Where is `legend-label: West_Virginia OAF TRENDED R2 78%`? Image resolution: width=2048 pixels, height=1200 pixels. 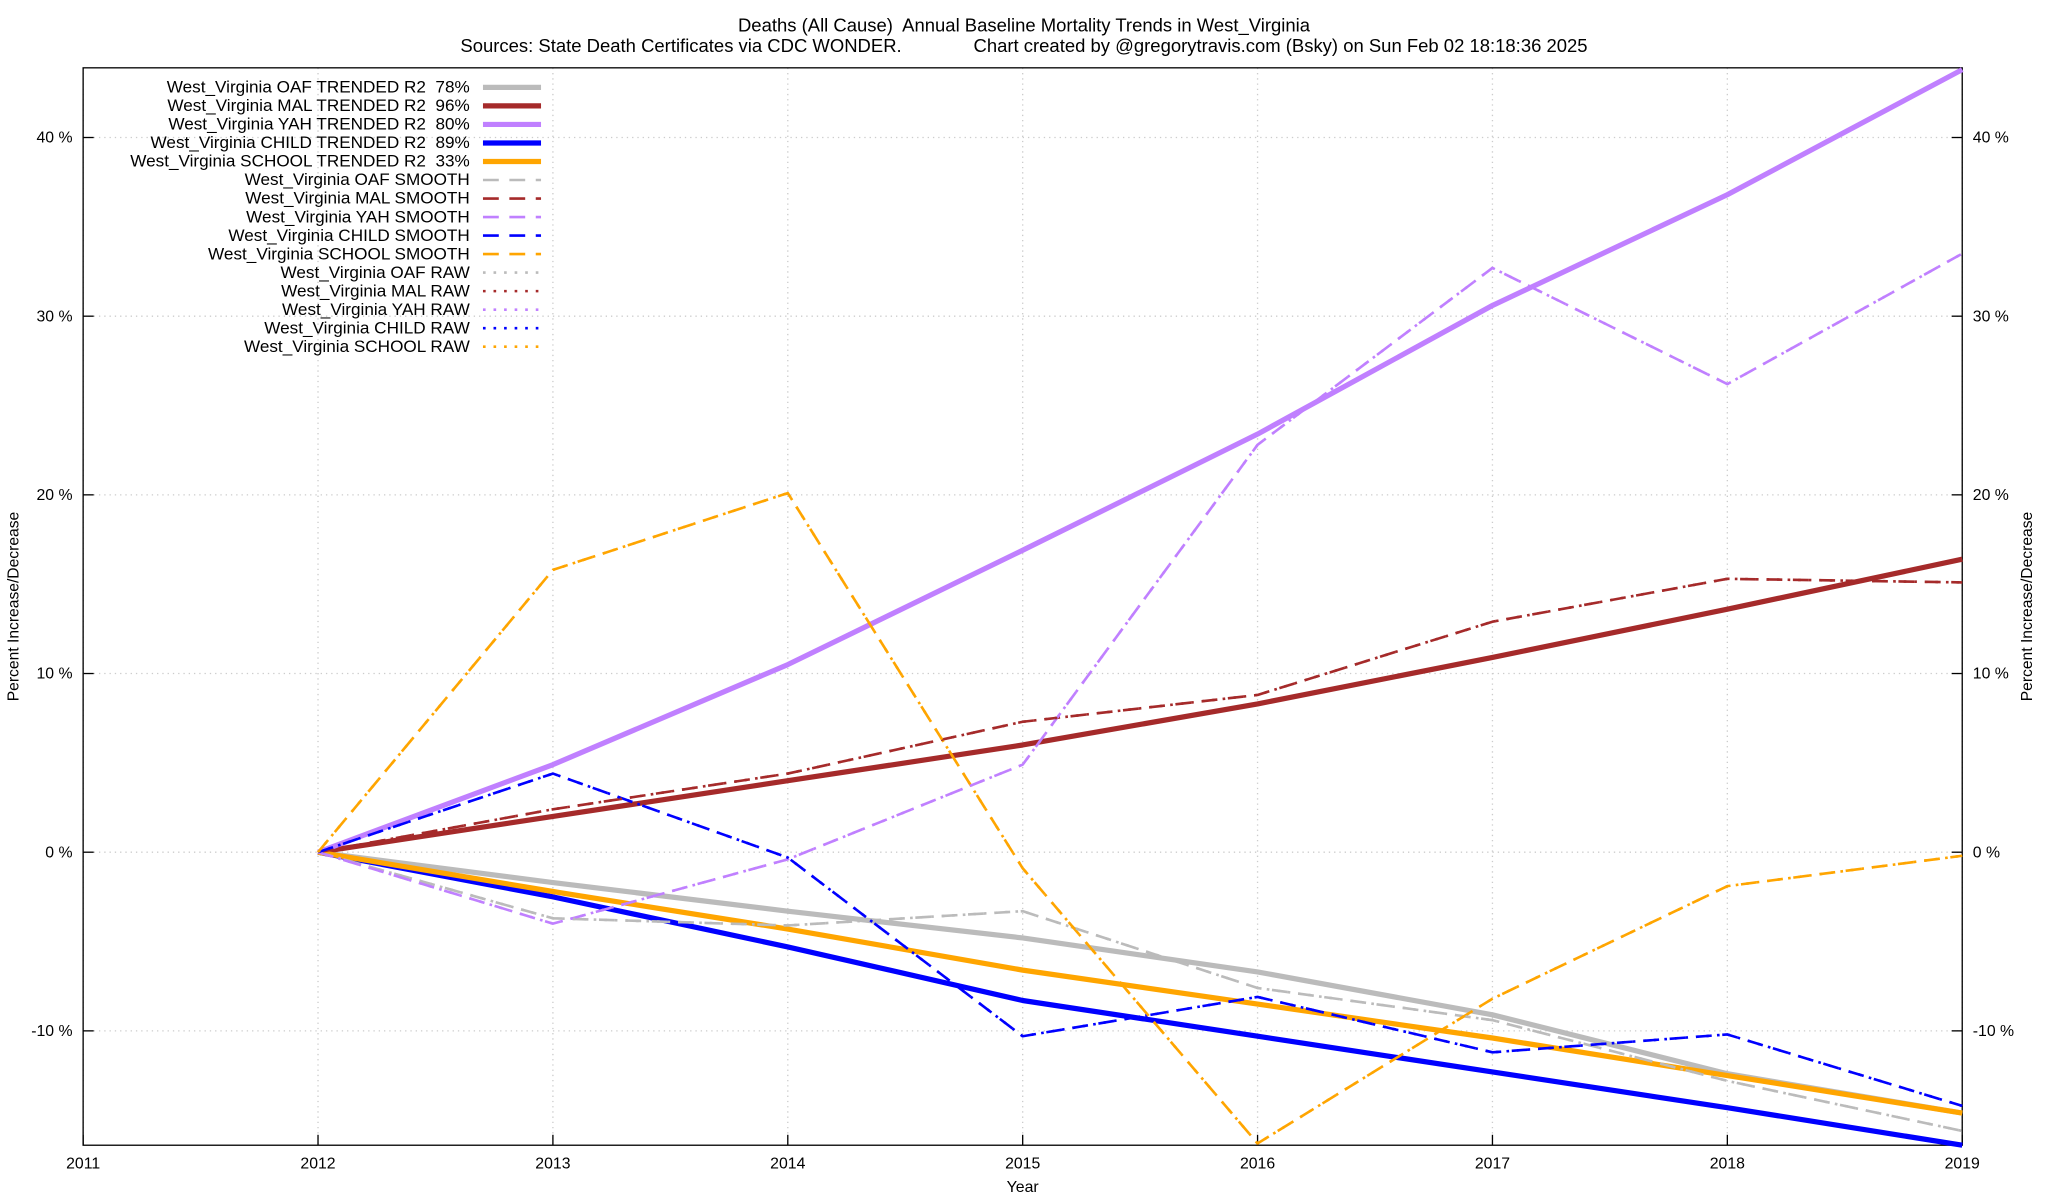
legend-label: West_Virginia OAF TRENDED R2 78% is located at coordinates (318, 87).